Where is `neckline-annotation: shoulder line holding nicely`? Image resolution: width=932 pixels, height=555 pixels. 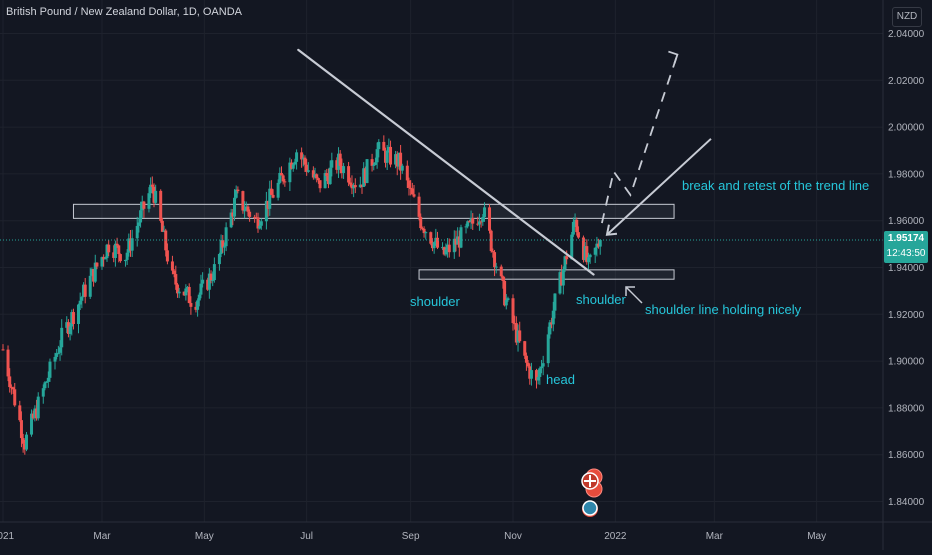 neckline-annotation: shoulder line holding nicely is located at coordinates (723, 309).